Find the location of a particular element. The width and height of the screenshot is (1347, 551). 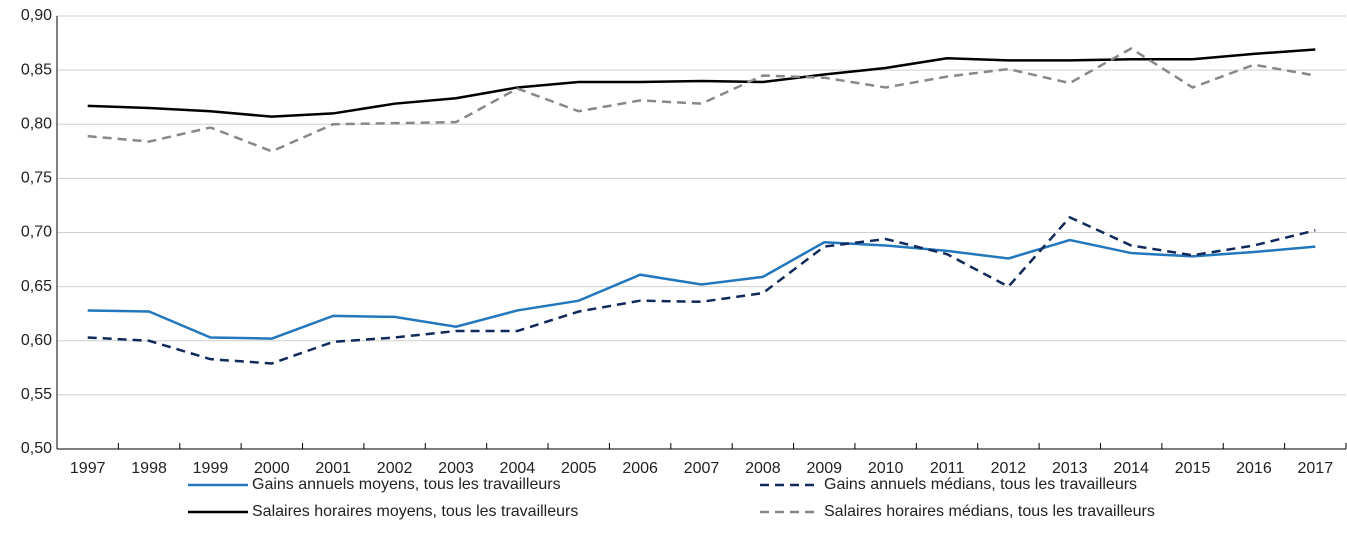

x-tick-label: 2013 is located at coordinates (1070, 468).